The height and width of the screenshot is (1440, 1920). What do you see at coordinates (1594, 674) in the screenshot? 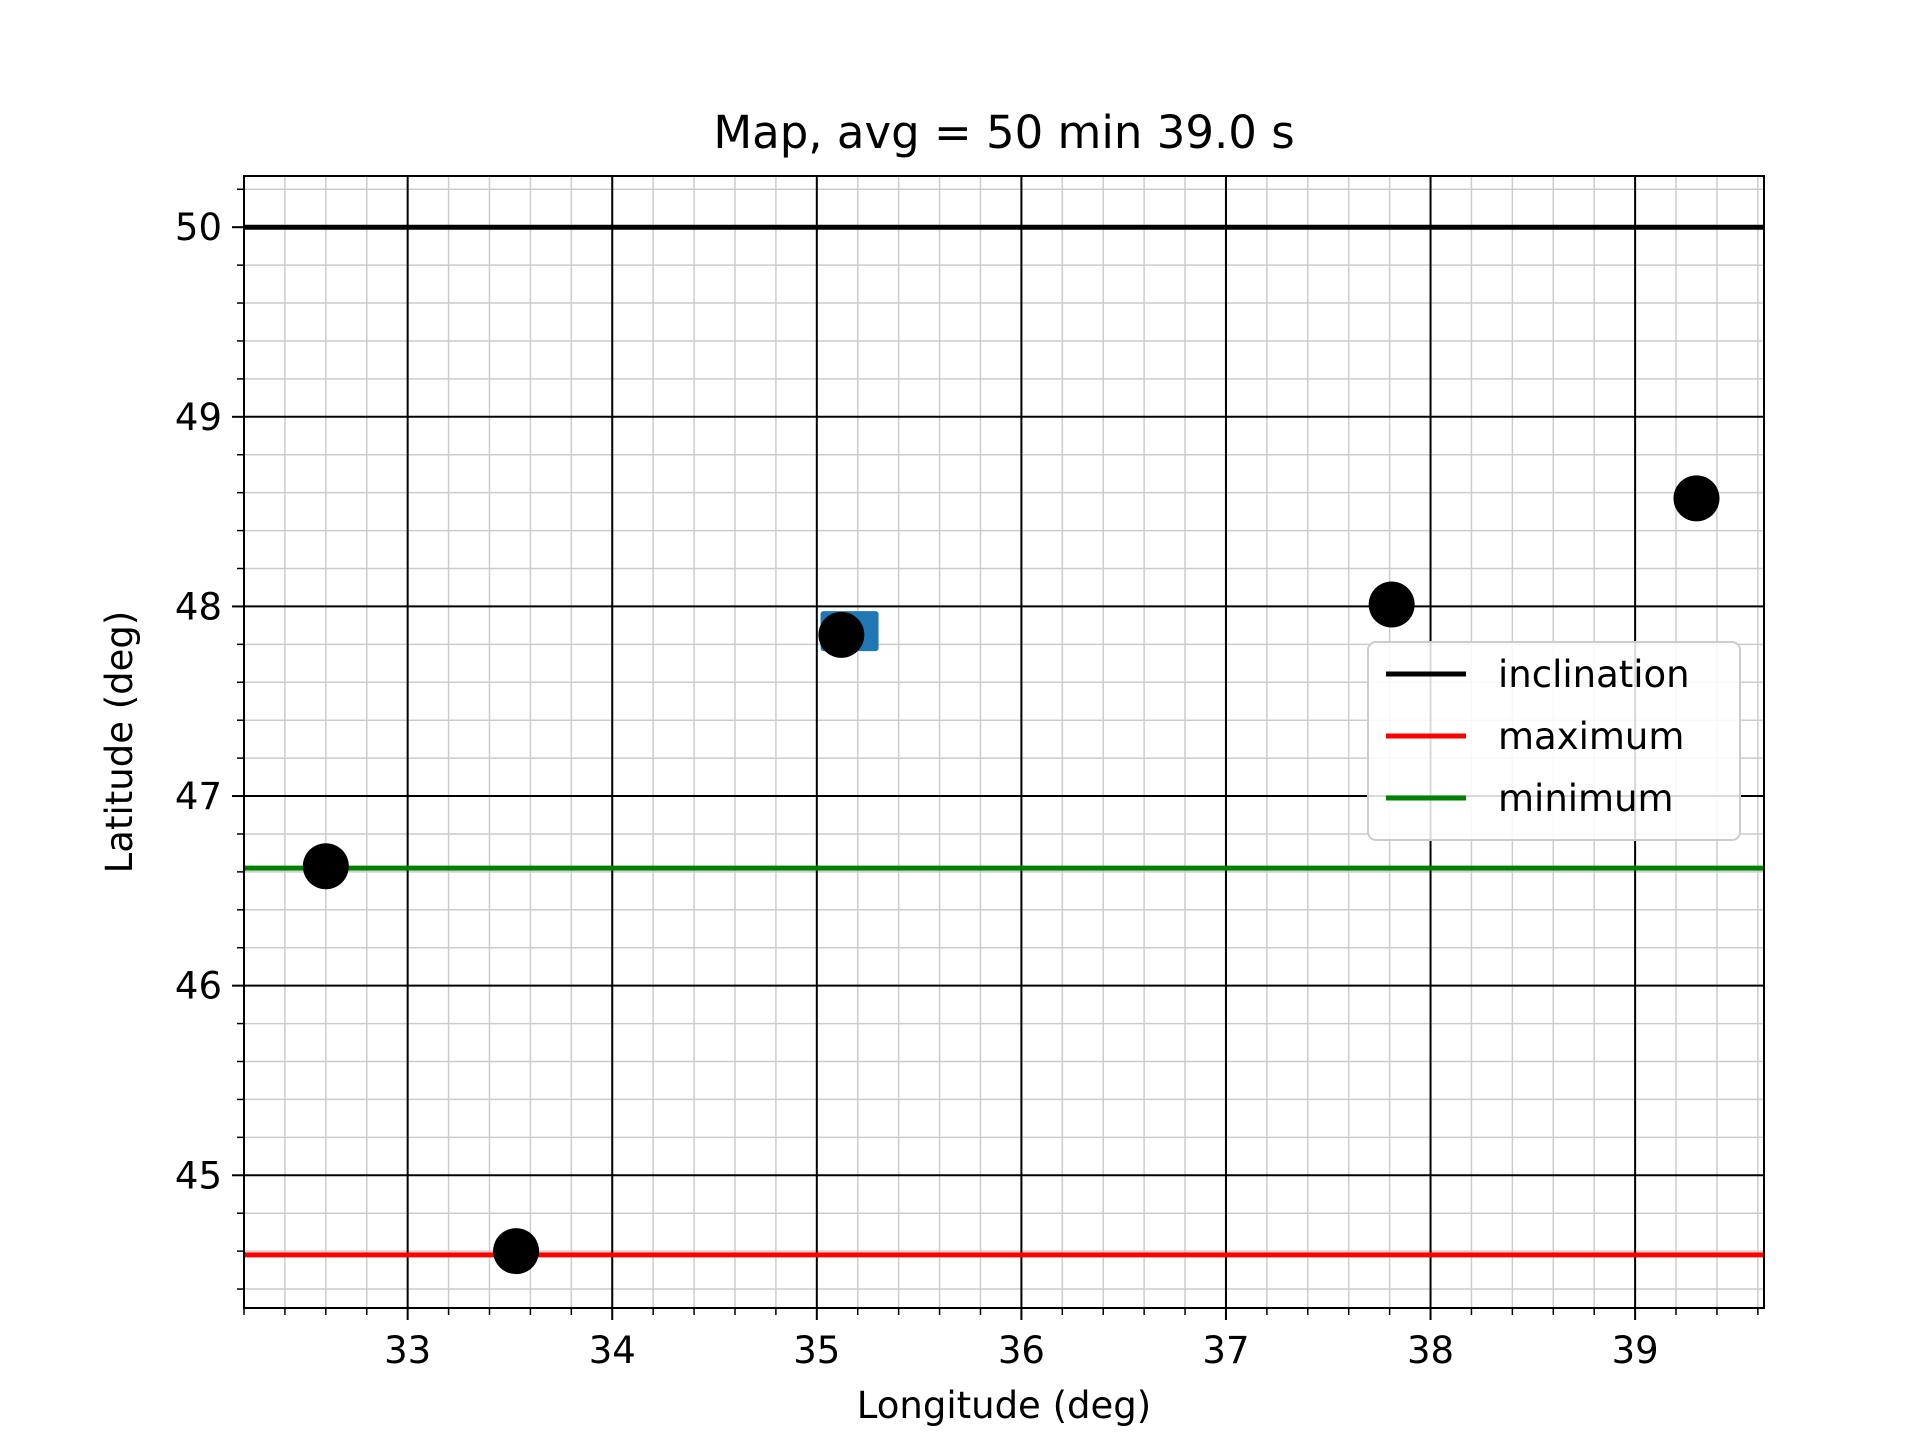
I see `legend-label-inclination: inclination` at bounding box center [1594, 674].